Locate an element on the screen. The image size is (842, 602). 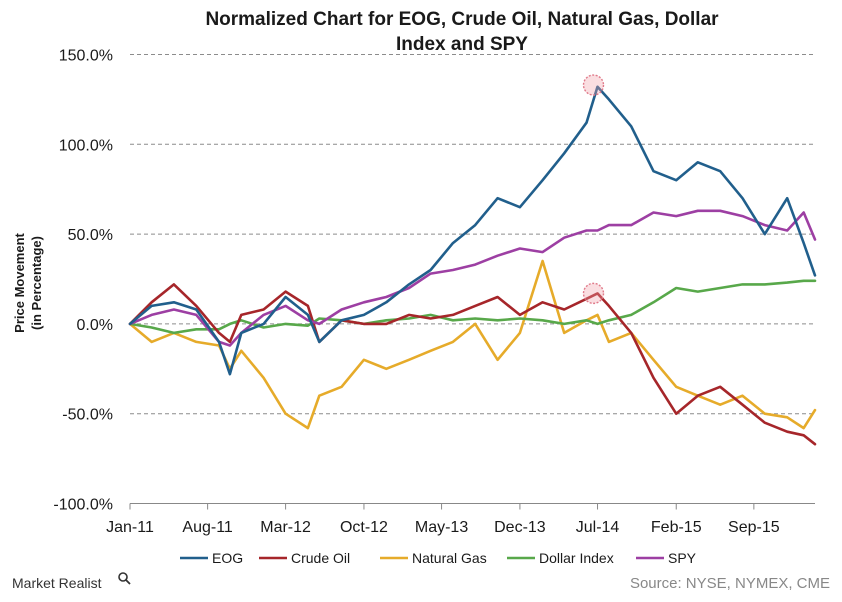
x-tick-label: Jan-11 is located at coordinates (130, 527).